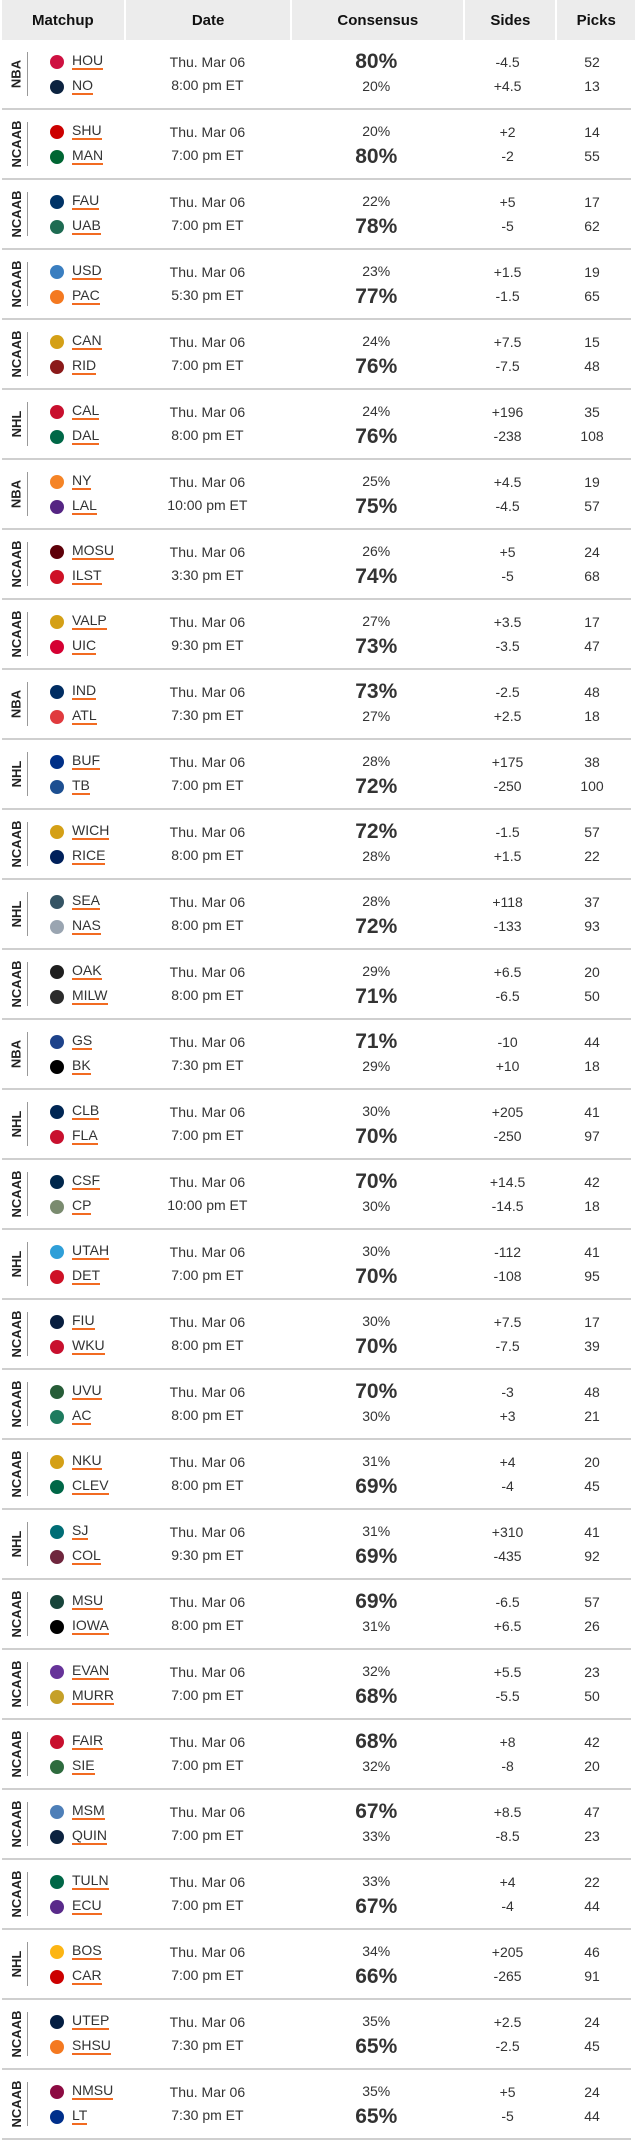  Describe the element at coordinates (87, 131) in the screenshot. I see `team-abbr-link: SHU` at that location.